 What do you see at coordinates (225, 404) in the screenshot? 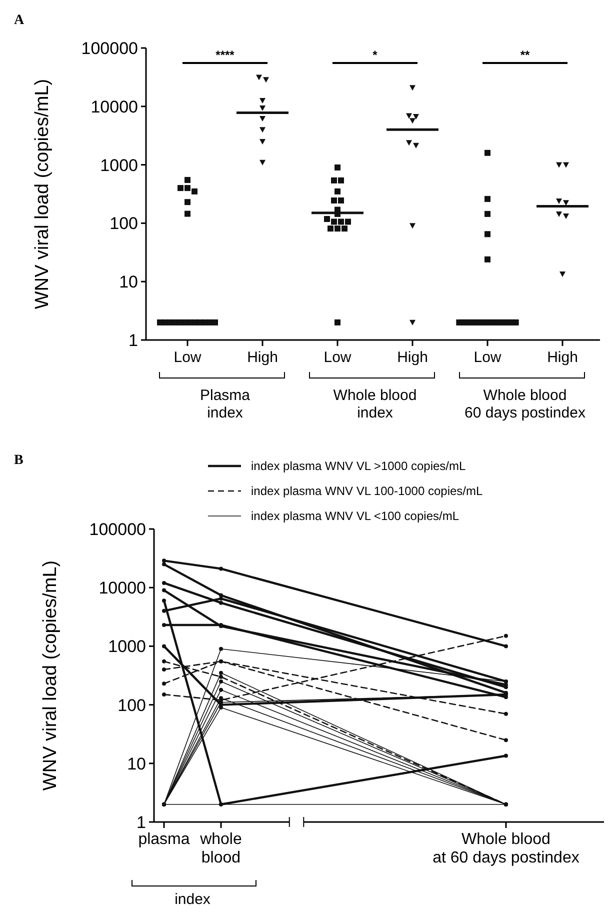
I see `text: Plasma index` at bounding box center [225, 404].